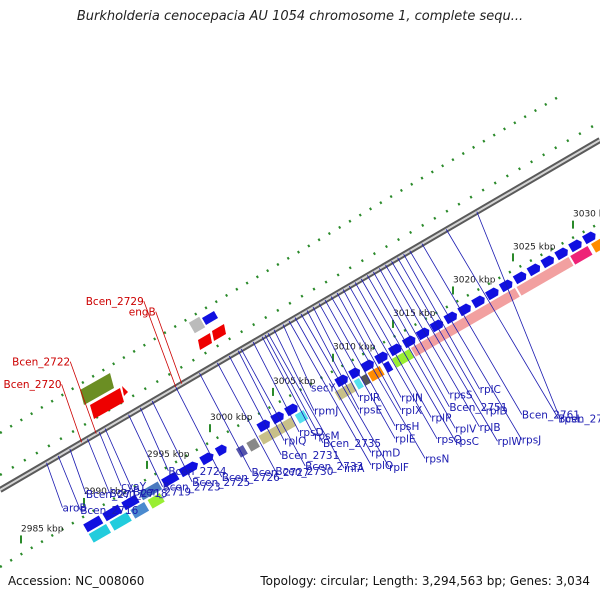  I want to click on gene-label: rpsQ, so click(449, 440).